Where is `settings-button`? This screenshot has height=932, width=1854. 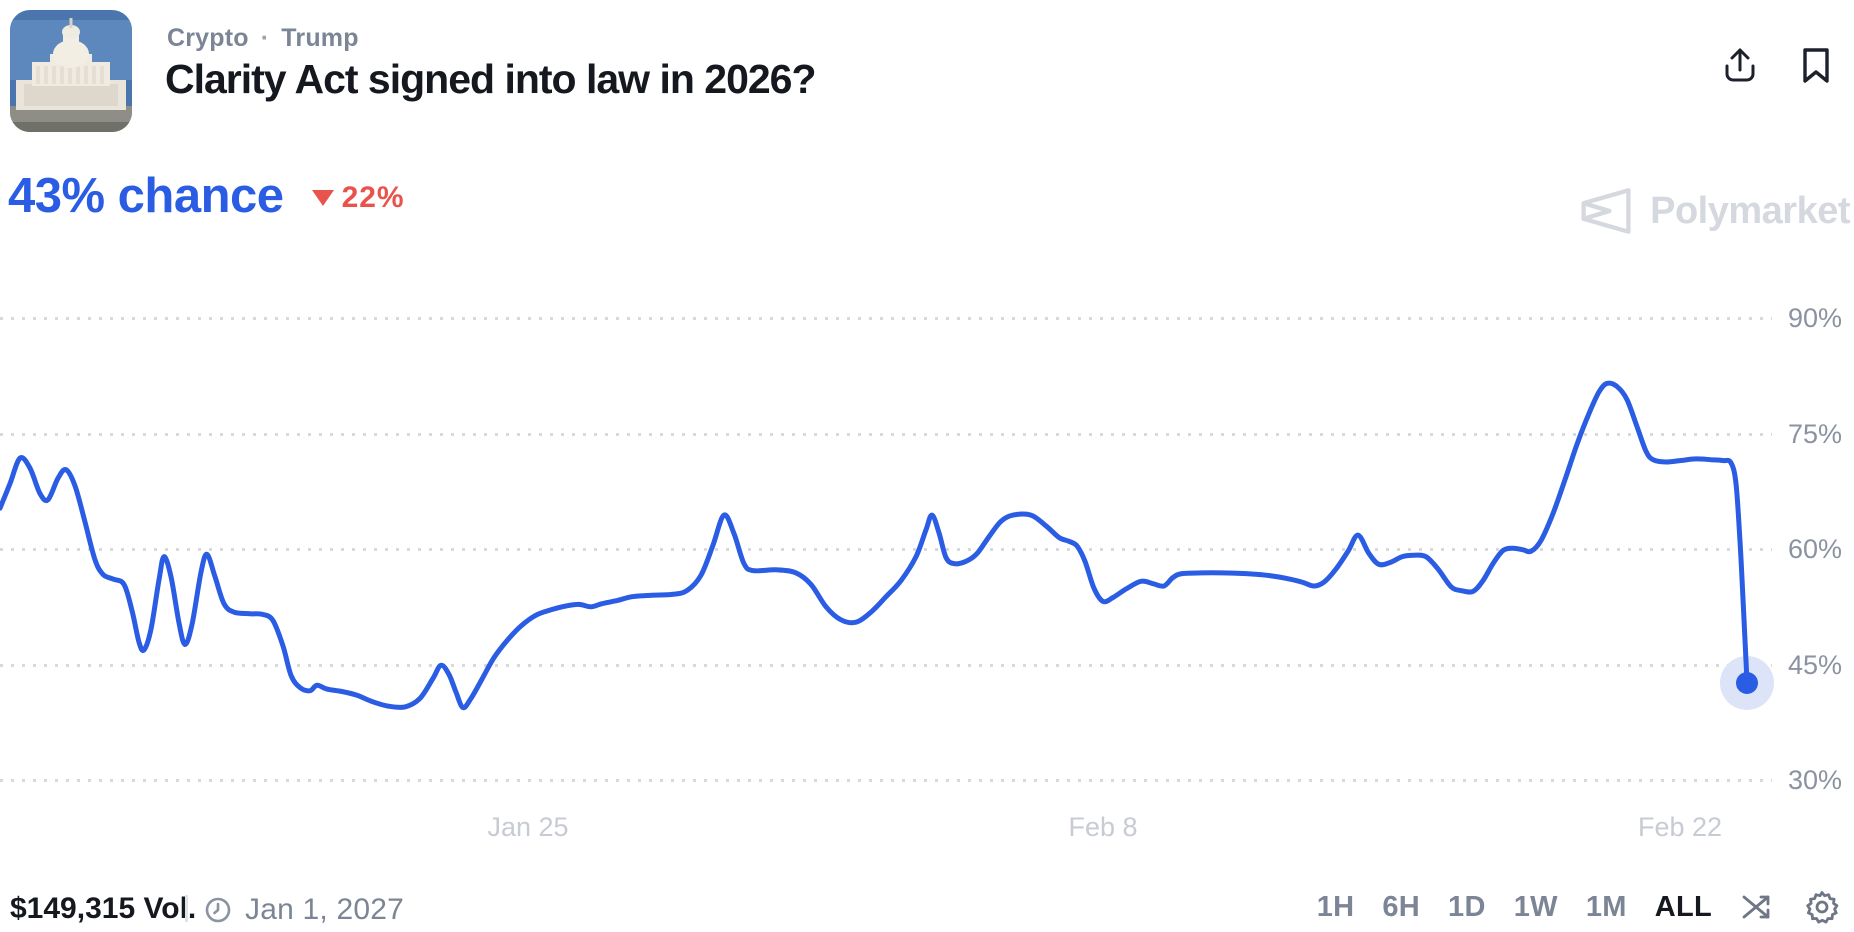 settings-button is located at coordinates (1822, 907).